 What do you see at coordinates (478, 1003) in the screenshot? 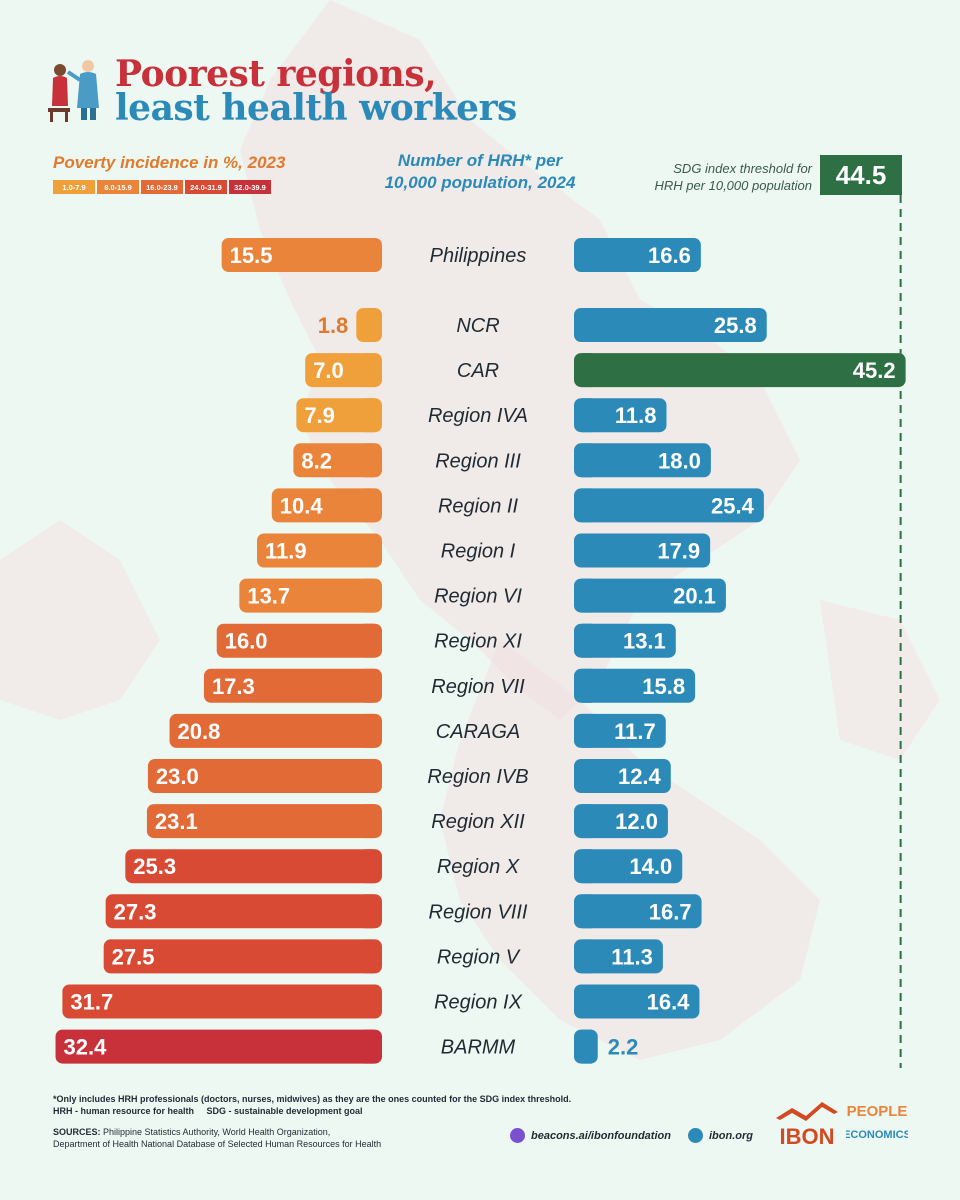
I see `category-label: Region IX` at bounding box center [478, 1003].